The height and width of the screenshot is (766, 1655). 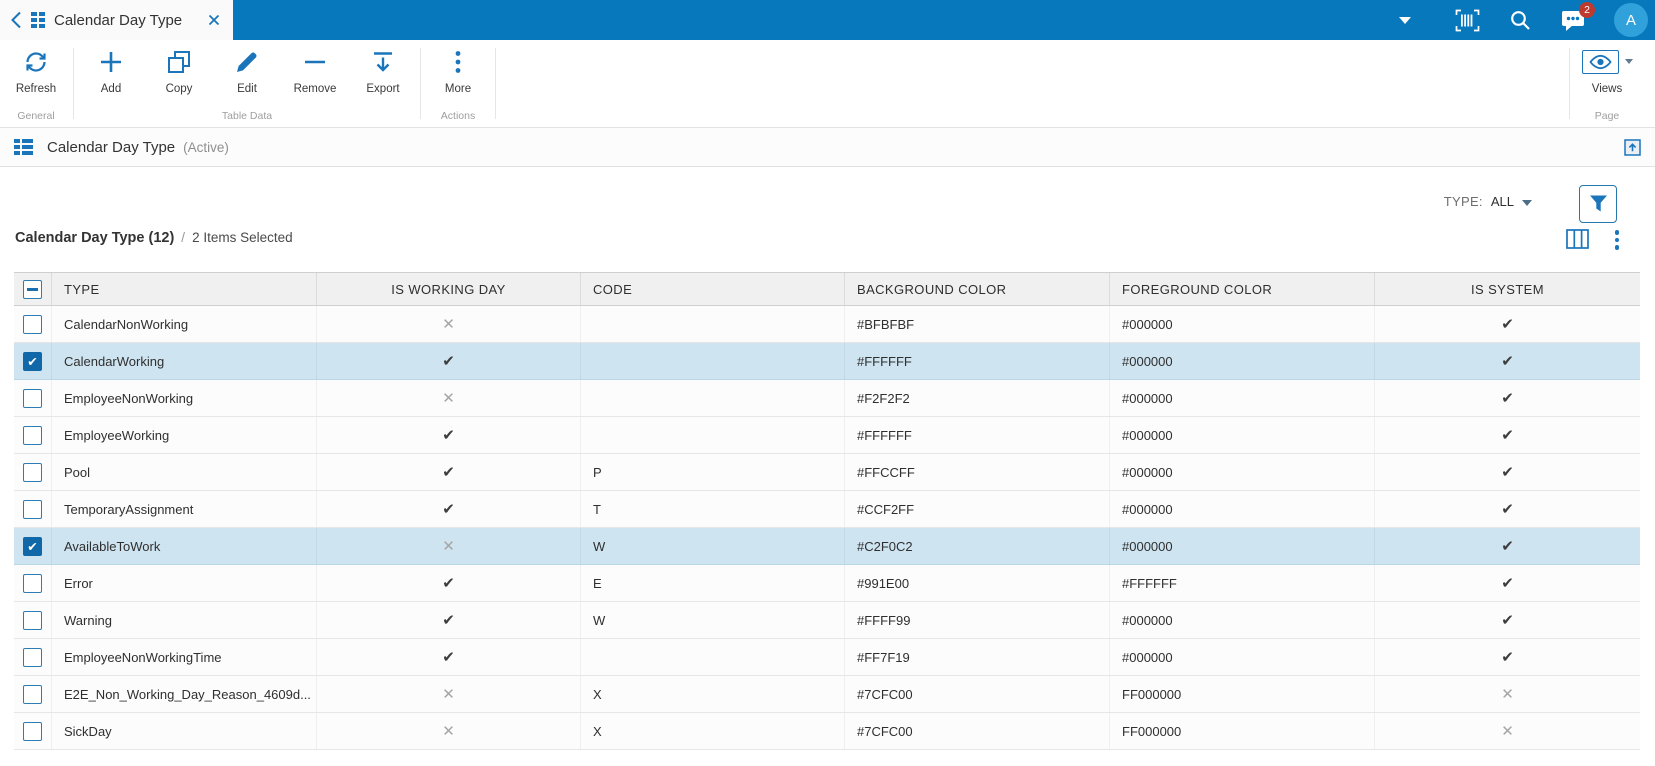 I want to click on popout-icon, so click(x=1632, y=147).